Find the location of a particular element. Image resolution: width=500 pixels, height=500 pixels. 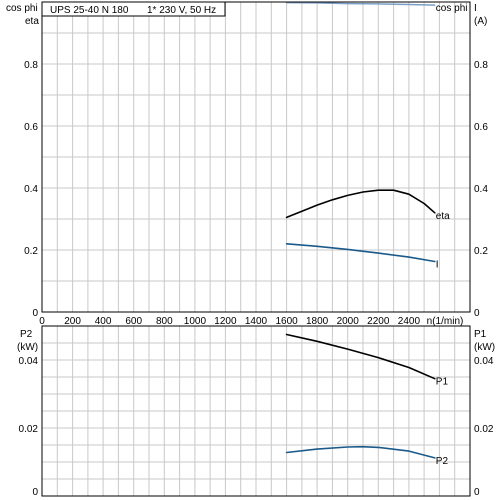

y-left-label-p2-unit: (kW) is located at coordinates (27, 347).